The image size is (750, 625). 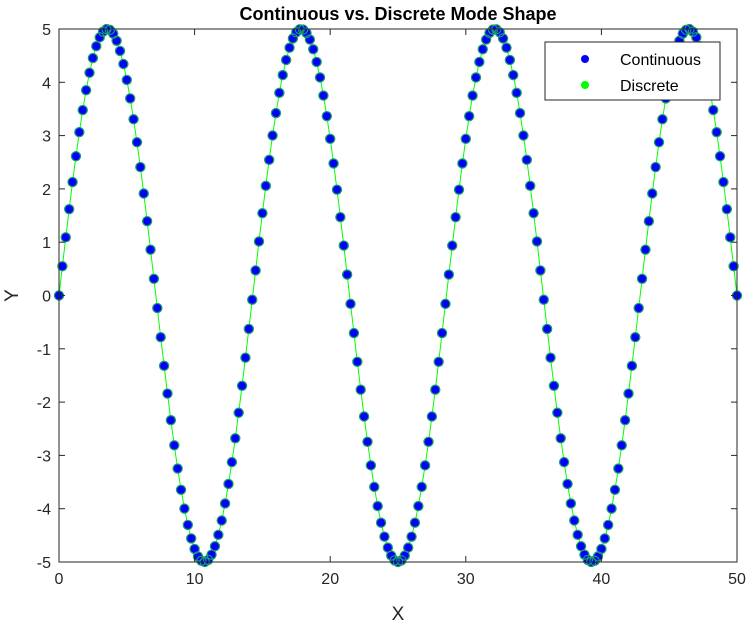 I want to click on x-tick-label: 10, so click(x=195, y=579).